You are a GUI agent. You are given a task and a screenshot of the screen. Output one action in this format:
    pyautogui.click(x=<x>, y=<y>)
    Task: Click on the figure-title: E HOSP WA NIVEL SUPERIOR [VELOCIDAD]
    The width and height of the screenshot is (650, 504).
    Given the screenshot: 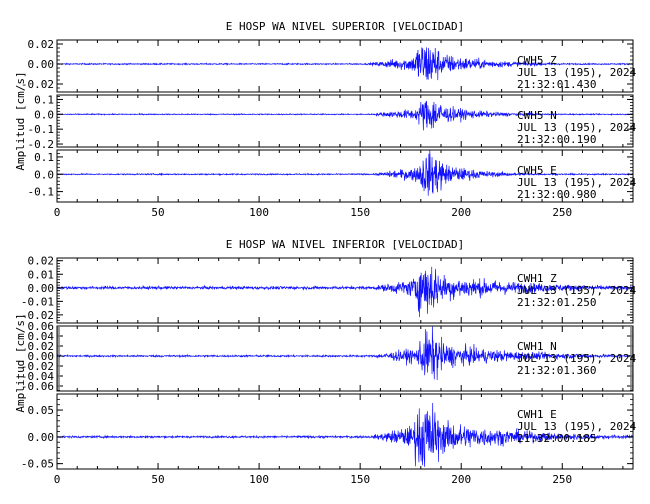 What is the action you would take?
    pyautogui.click(x=345, y=26)
    